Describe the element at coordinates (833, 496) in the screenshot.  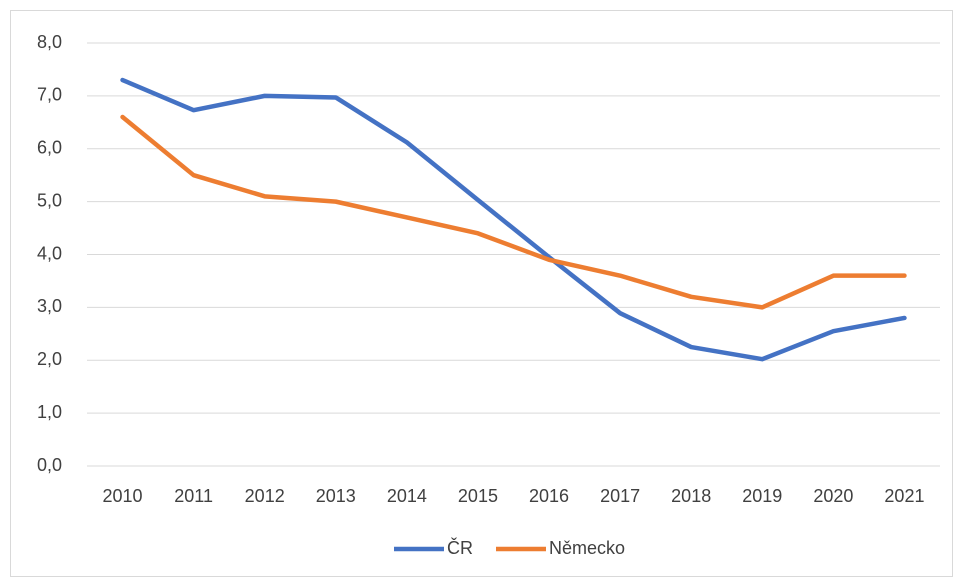
I see `x-tick-label: 2020` at that location.